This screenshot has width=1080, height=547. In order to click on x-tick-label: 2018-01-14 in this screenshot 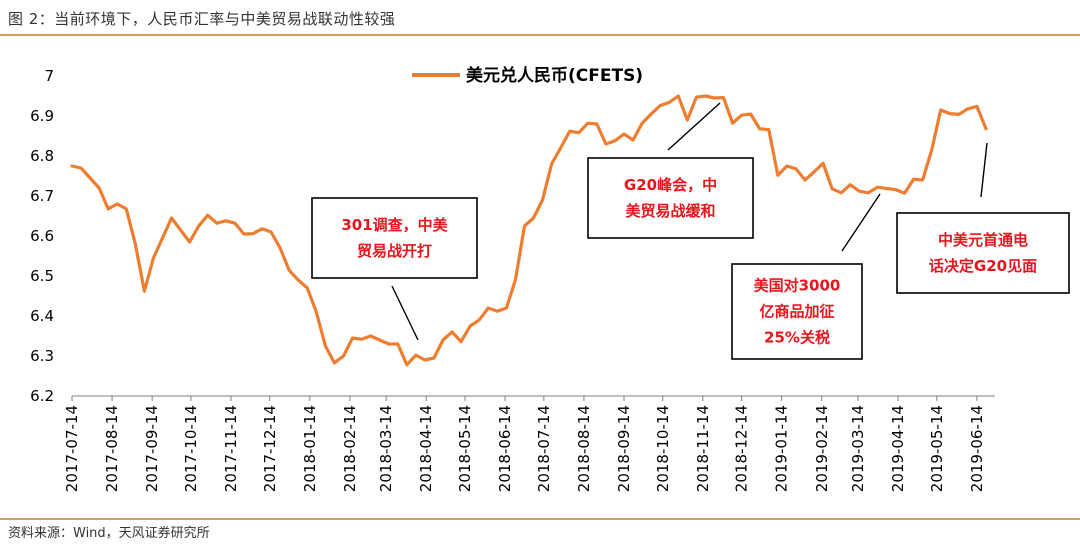, I will do `click(310, 448)`.